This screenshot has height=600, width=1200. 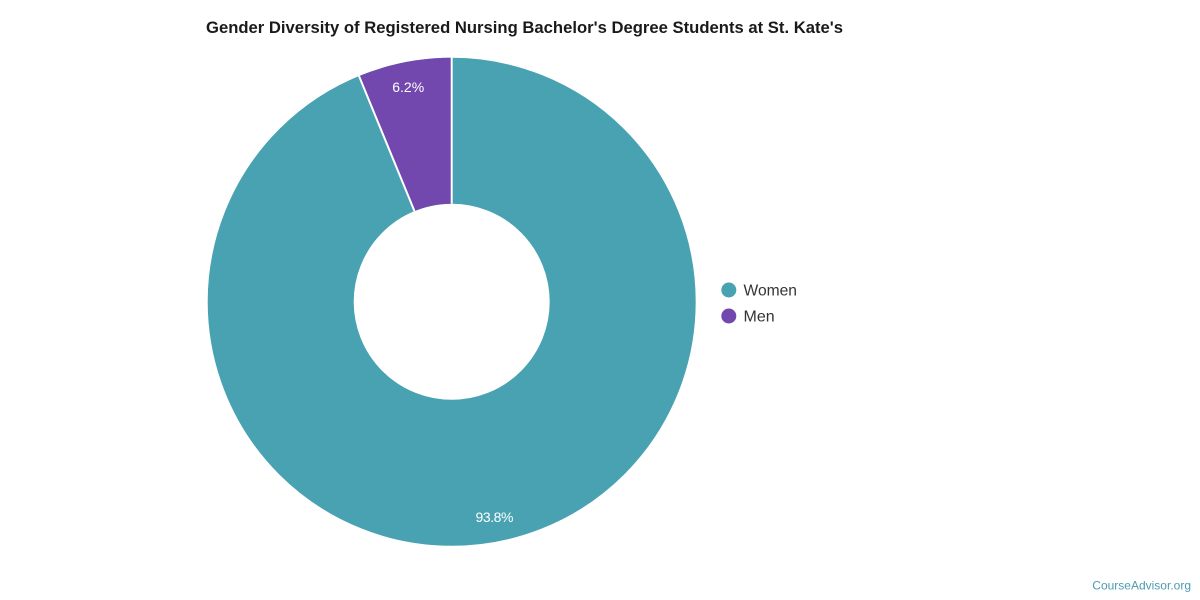 I want to click on svg-text: CourseAdvisor.org, so click(x=1141, y=586).